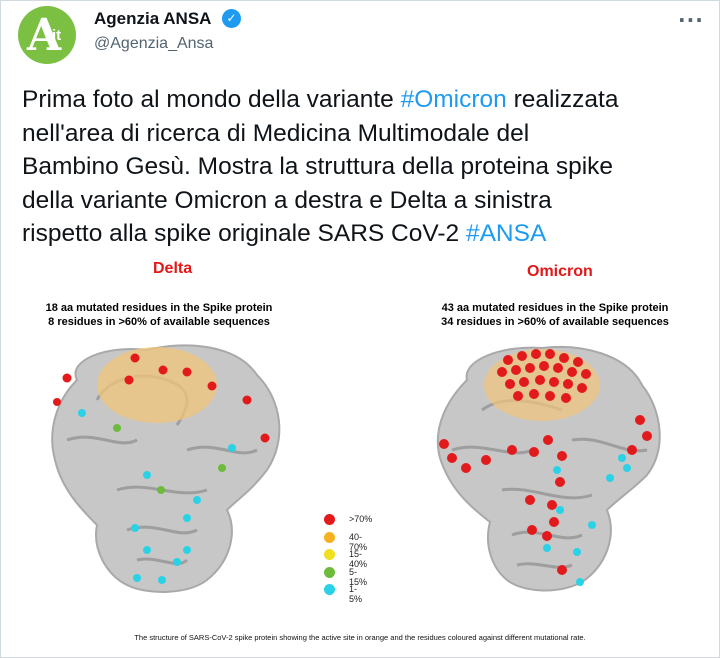 This screenshot has width=720, height=658. Describe the element at coordinates (356, 594) in the screenshot. I see `legend-label: 1-5%` at that location.